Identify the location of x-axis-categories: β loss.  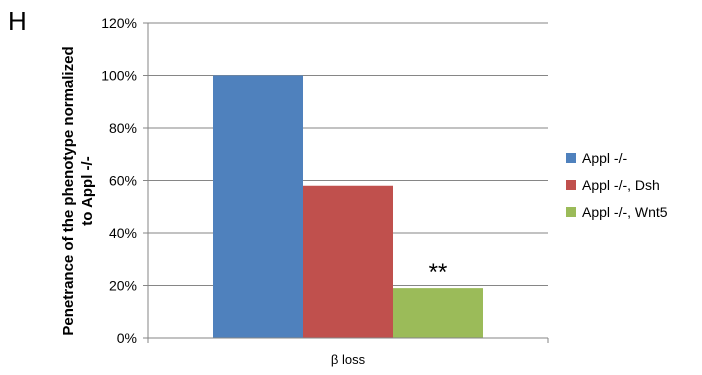
(348, 359).